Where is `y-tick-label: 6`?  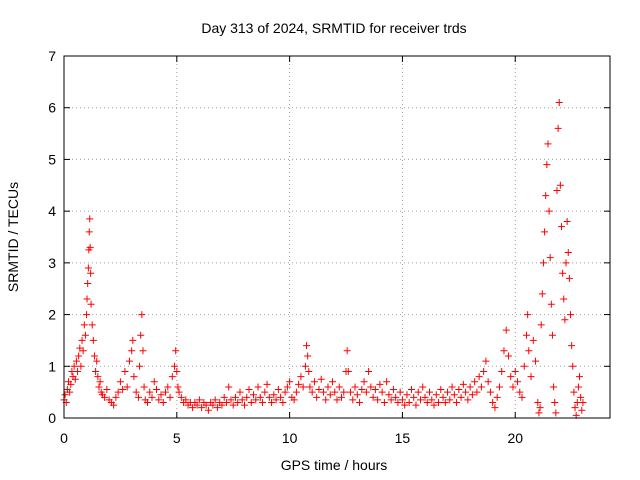 y-tick-label: 6 is located at coordinates (52, 108).